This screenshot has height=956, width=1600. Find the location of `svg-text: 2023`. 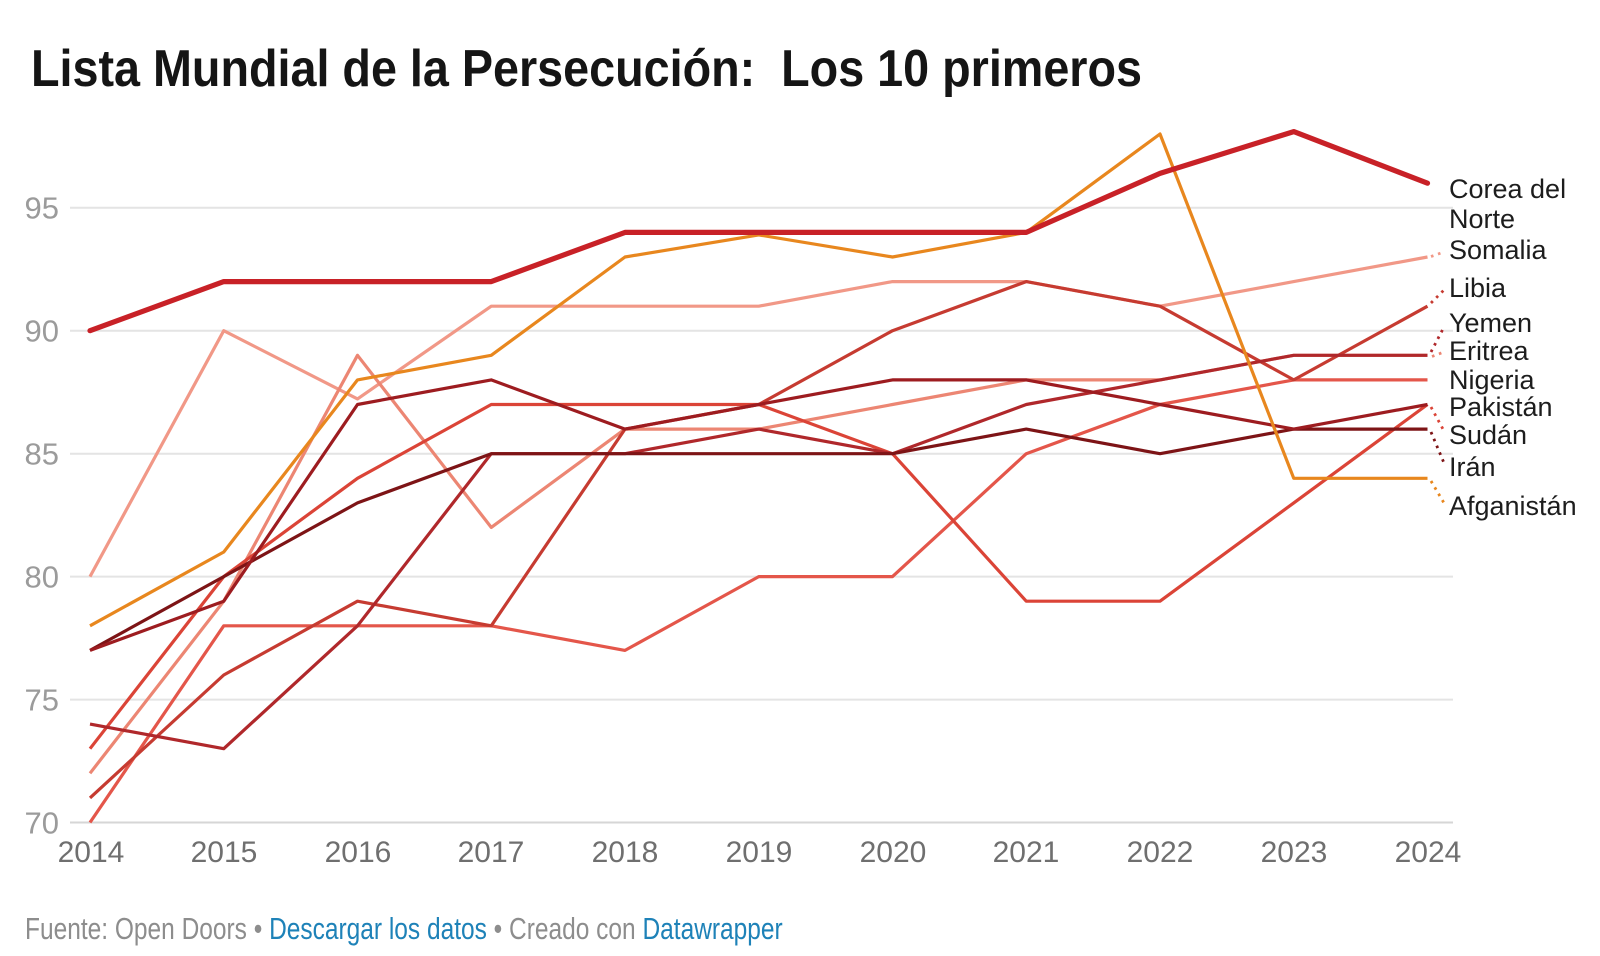

svg-text: 2023 is located at coordinates (1294, 852).